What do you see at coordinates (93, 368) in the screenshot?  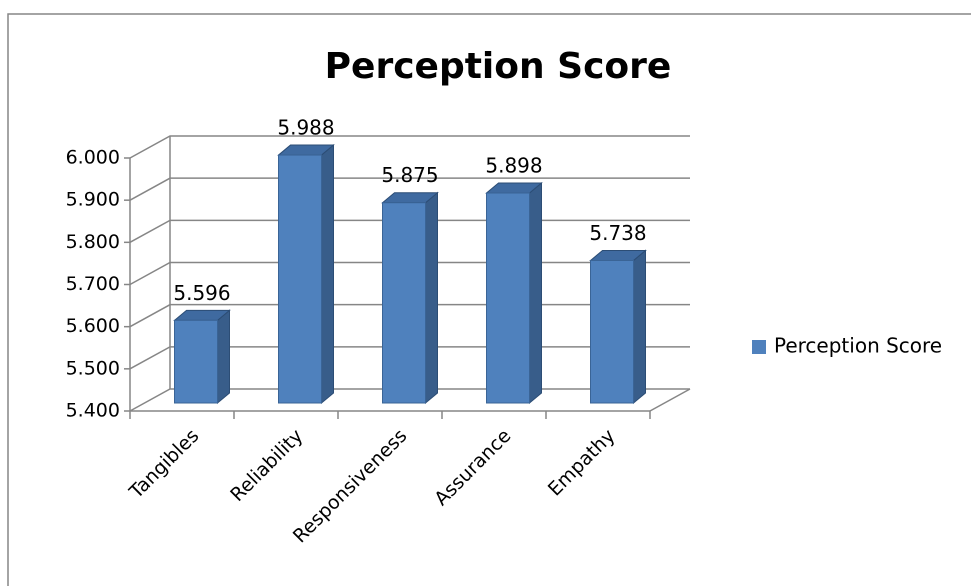 I see `y-tick-label: 5.500` at bounding box center [93, 368].